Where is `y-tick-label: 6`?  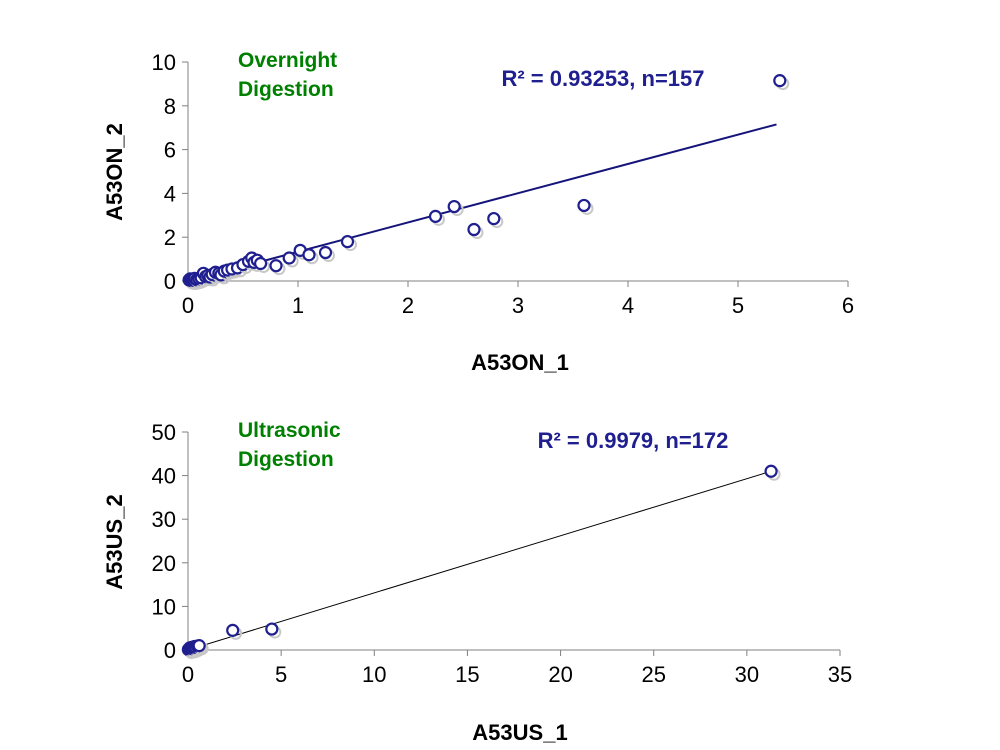
y-tick-label: 6 is located at coordinates (170, 150).